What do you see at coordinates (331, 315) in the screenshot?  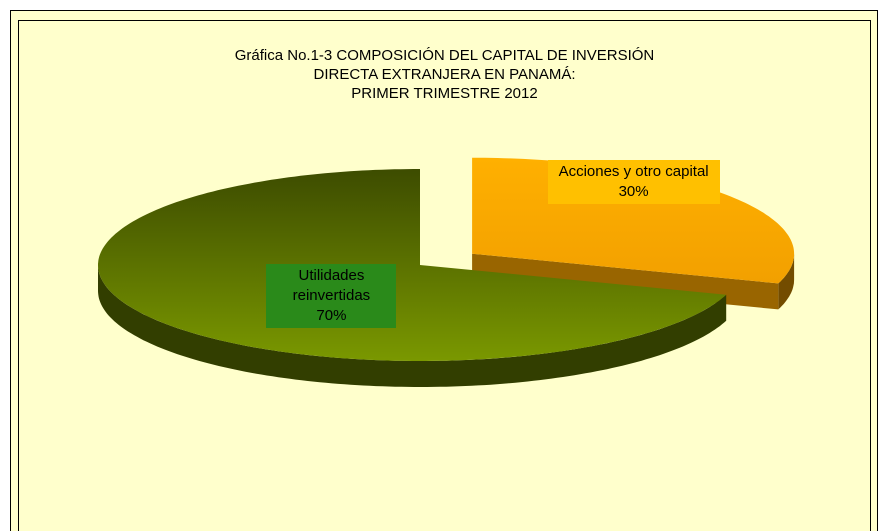 I see `label-value: 70%` at bounding box center [331, 315].